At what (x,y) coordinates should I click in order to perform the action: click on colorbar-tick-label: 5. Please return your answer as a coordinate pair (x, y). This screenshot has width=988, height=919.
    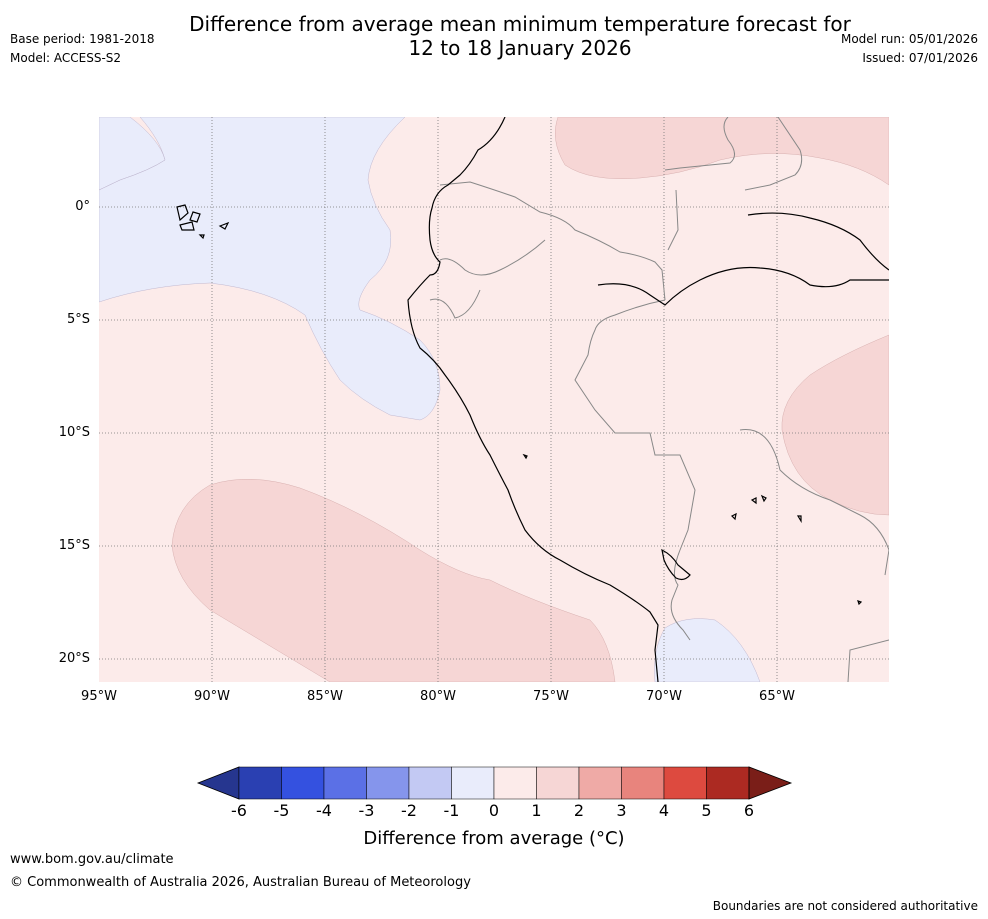
    Looking at the image, I should click on (706, 810).